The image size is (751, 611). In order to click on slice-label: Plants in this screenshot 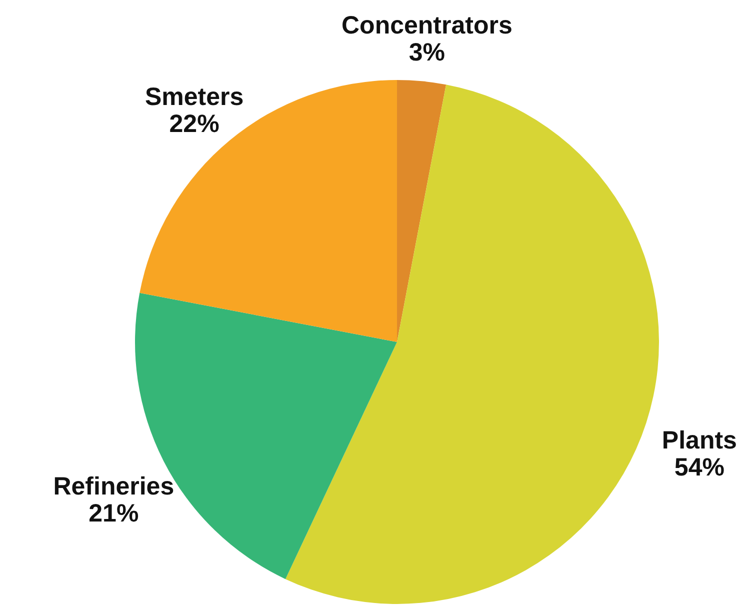, I will do `click(699, 440)`.